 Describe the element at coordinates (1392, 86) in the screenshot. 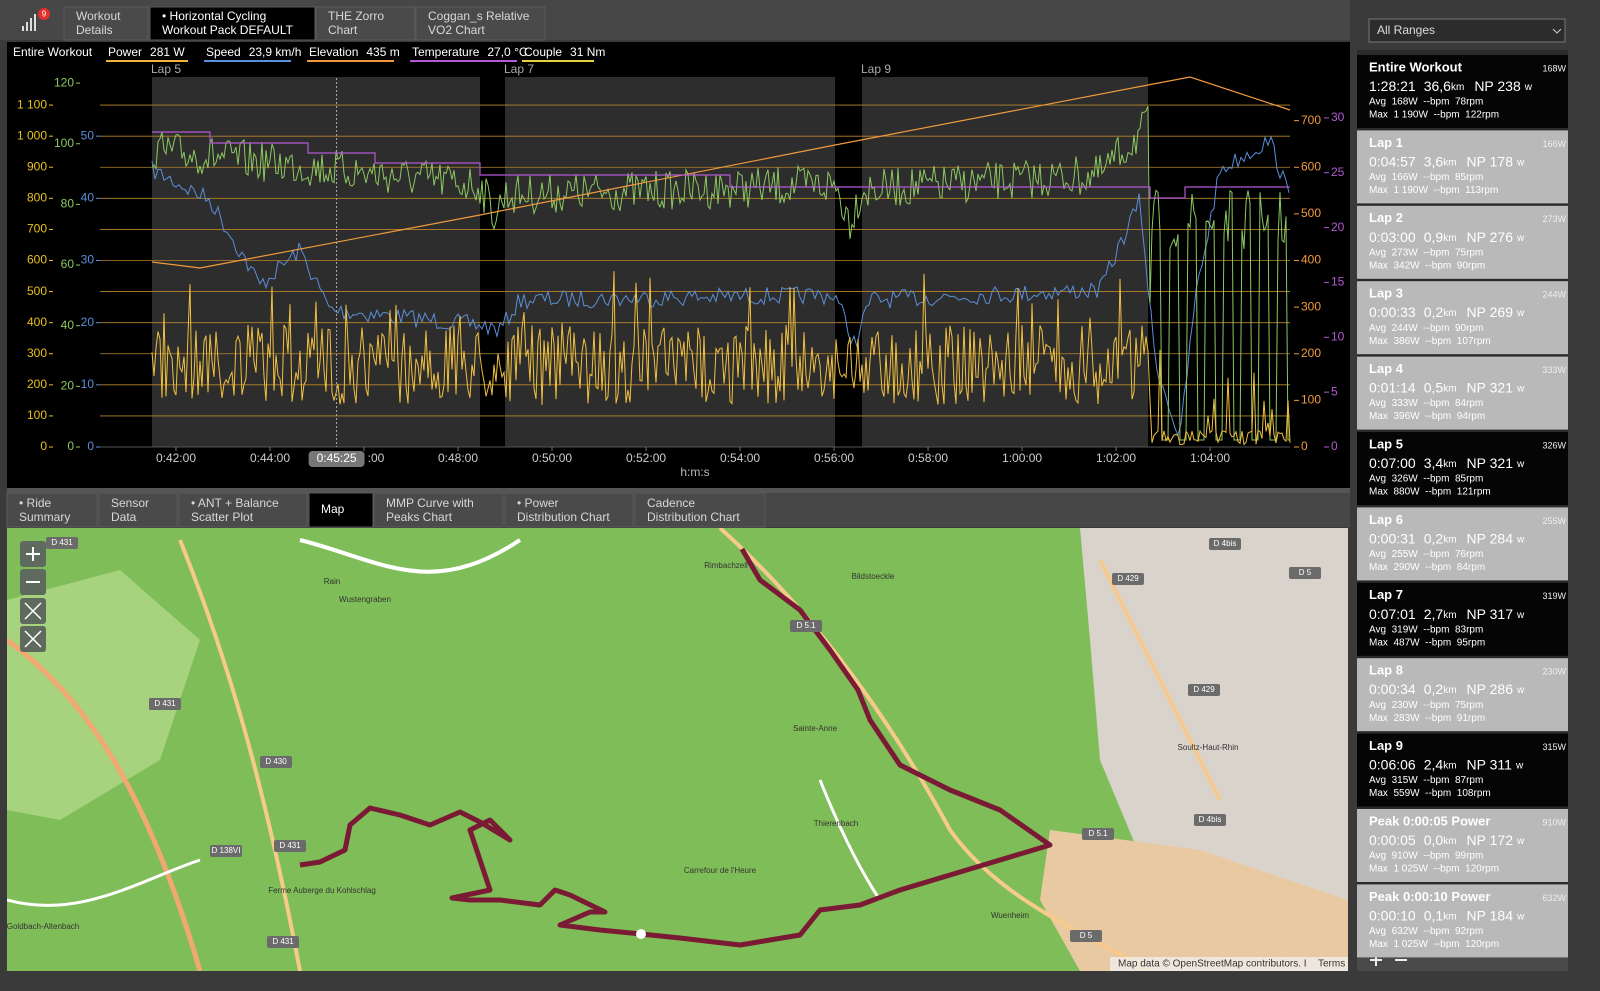

I see `lap-time: 1:28:21` at that location.